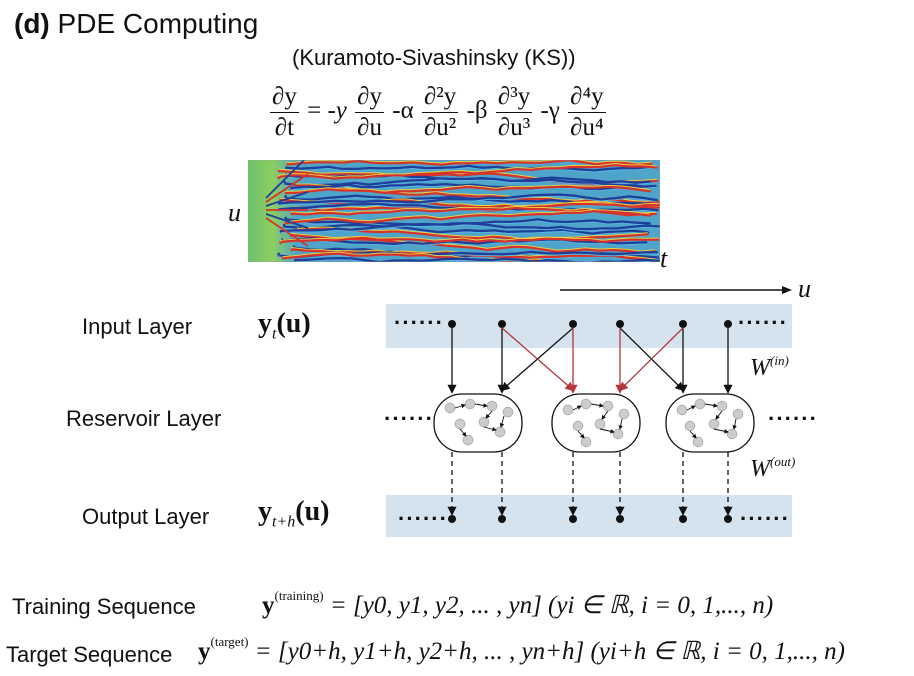 The height and width of the screenshot is (676, 914). I want to click on panel-tag: (d), so click(32, 23).